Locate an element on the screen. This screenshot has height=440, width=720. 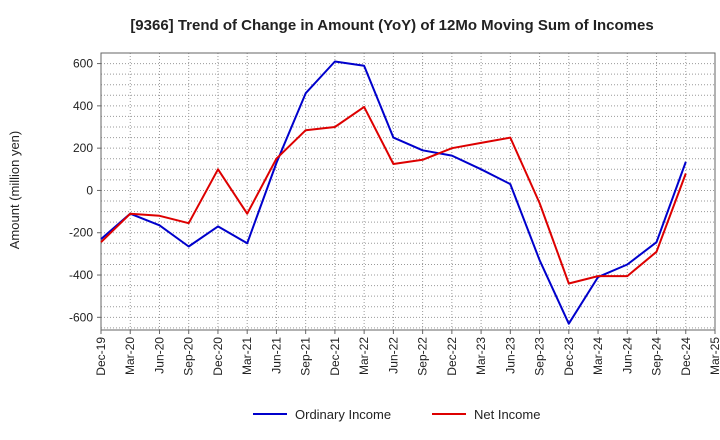
x-tick-label: Dec-21 is located at coordinates (335, 356).